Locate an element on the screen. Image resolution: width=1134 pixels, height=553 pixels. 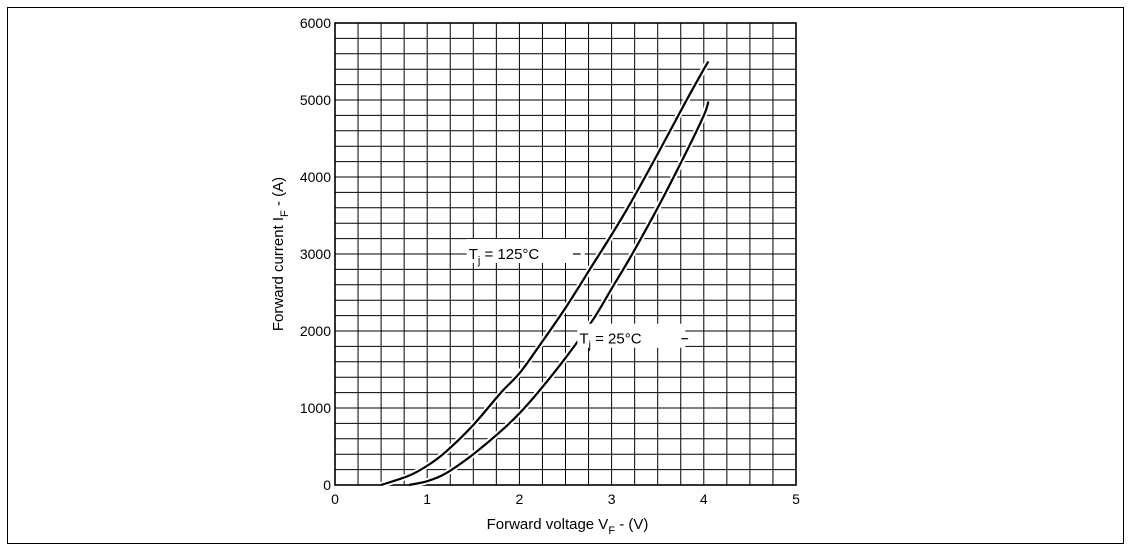
curve-label-suffix: = 25°C is located at coordinates (616, 339).